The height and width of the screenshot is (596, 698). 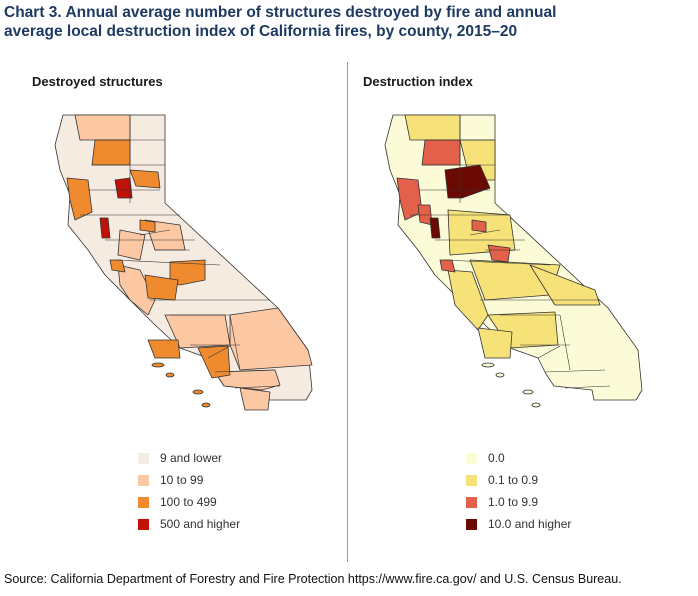 What do you see at coordinates (191, 458) in the screenshot?
I see `left-legend-label: 9 and lower` at bounding box center [191, 458].